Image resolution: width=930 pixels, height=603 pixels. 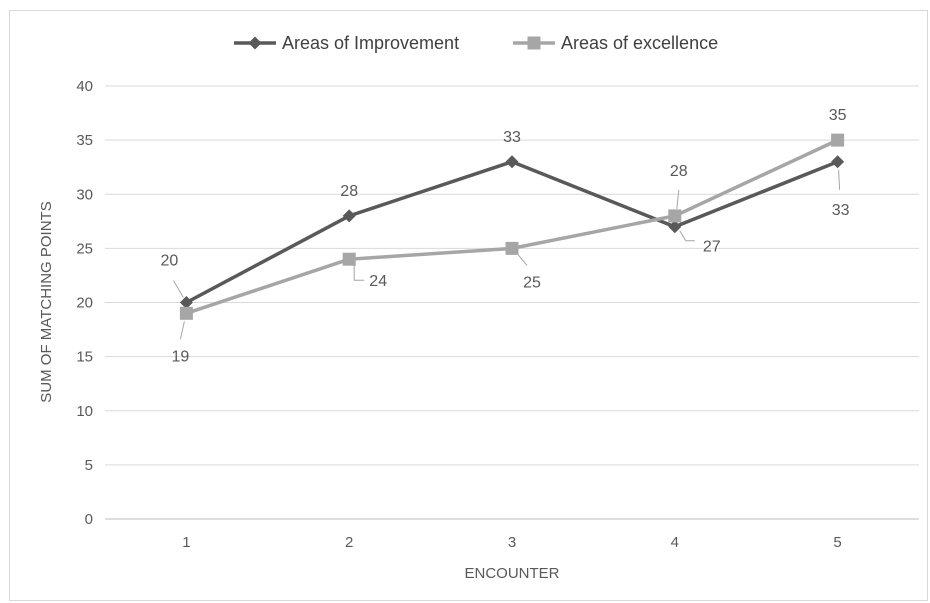 I want to click on x-tick-label: 3, so click(x=512, y=542).